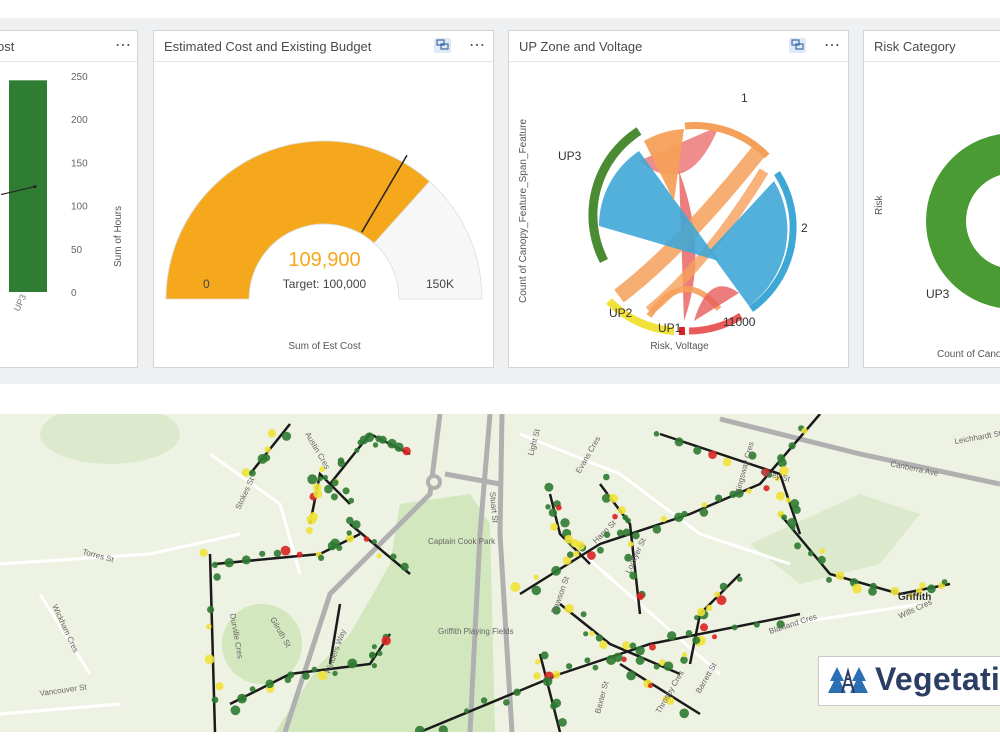 This screenshot has height=750, width=1000. What do you see at coordinates (494, 507) in the screenshot?
I see `street-label: Stuart St` at bounding box center [494, 507].